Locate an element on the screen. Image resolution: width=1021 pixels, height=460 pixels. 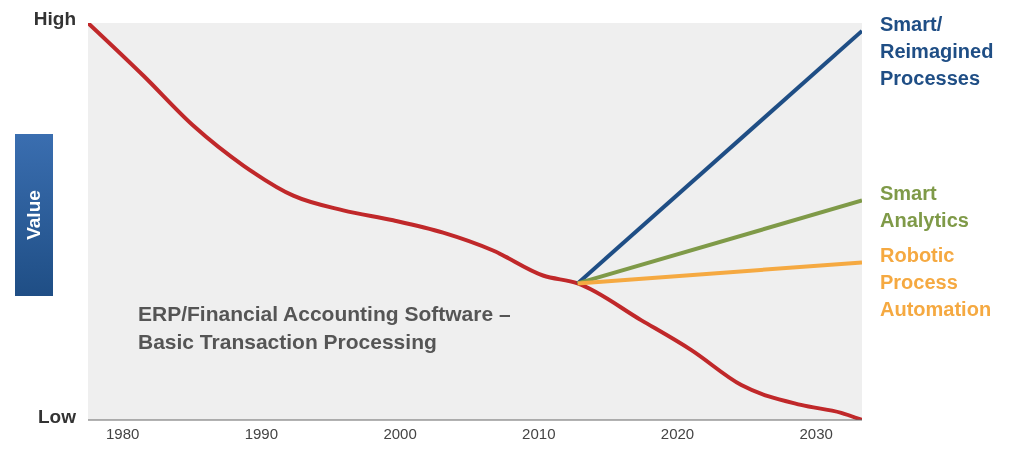
axis-title-box: Value is located at coordinates (34, 215).